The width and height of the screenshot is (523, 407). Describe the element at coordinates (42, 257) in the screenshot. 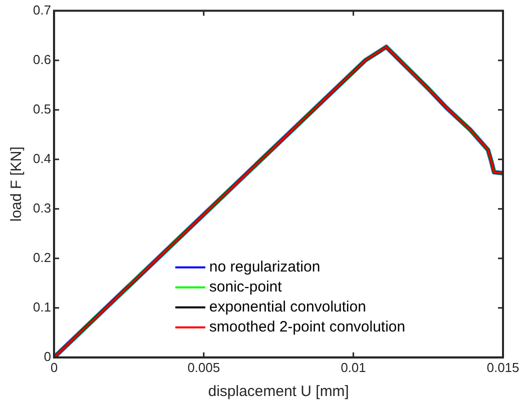

I see `y-tick-label: 0.2` at that location.